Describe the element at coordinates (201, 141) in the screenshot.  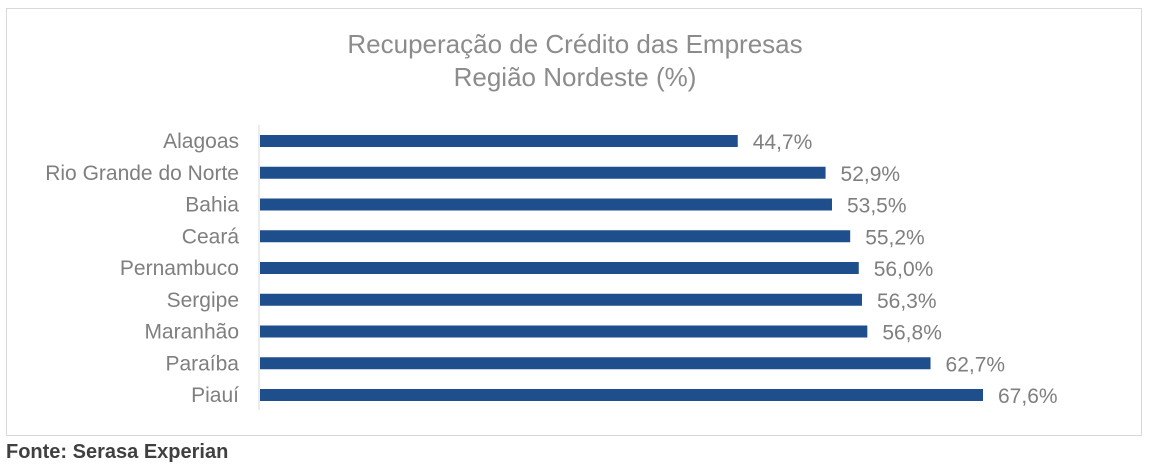
I see `category-label: Alagoas` at that location.